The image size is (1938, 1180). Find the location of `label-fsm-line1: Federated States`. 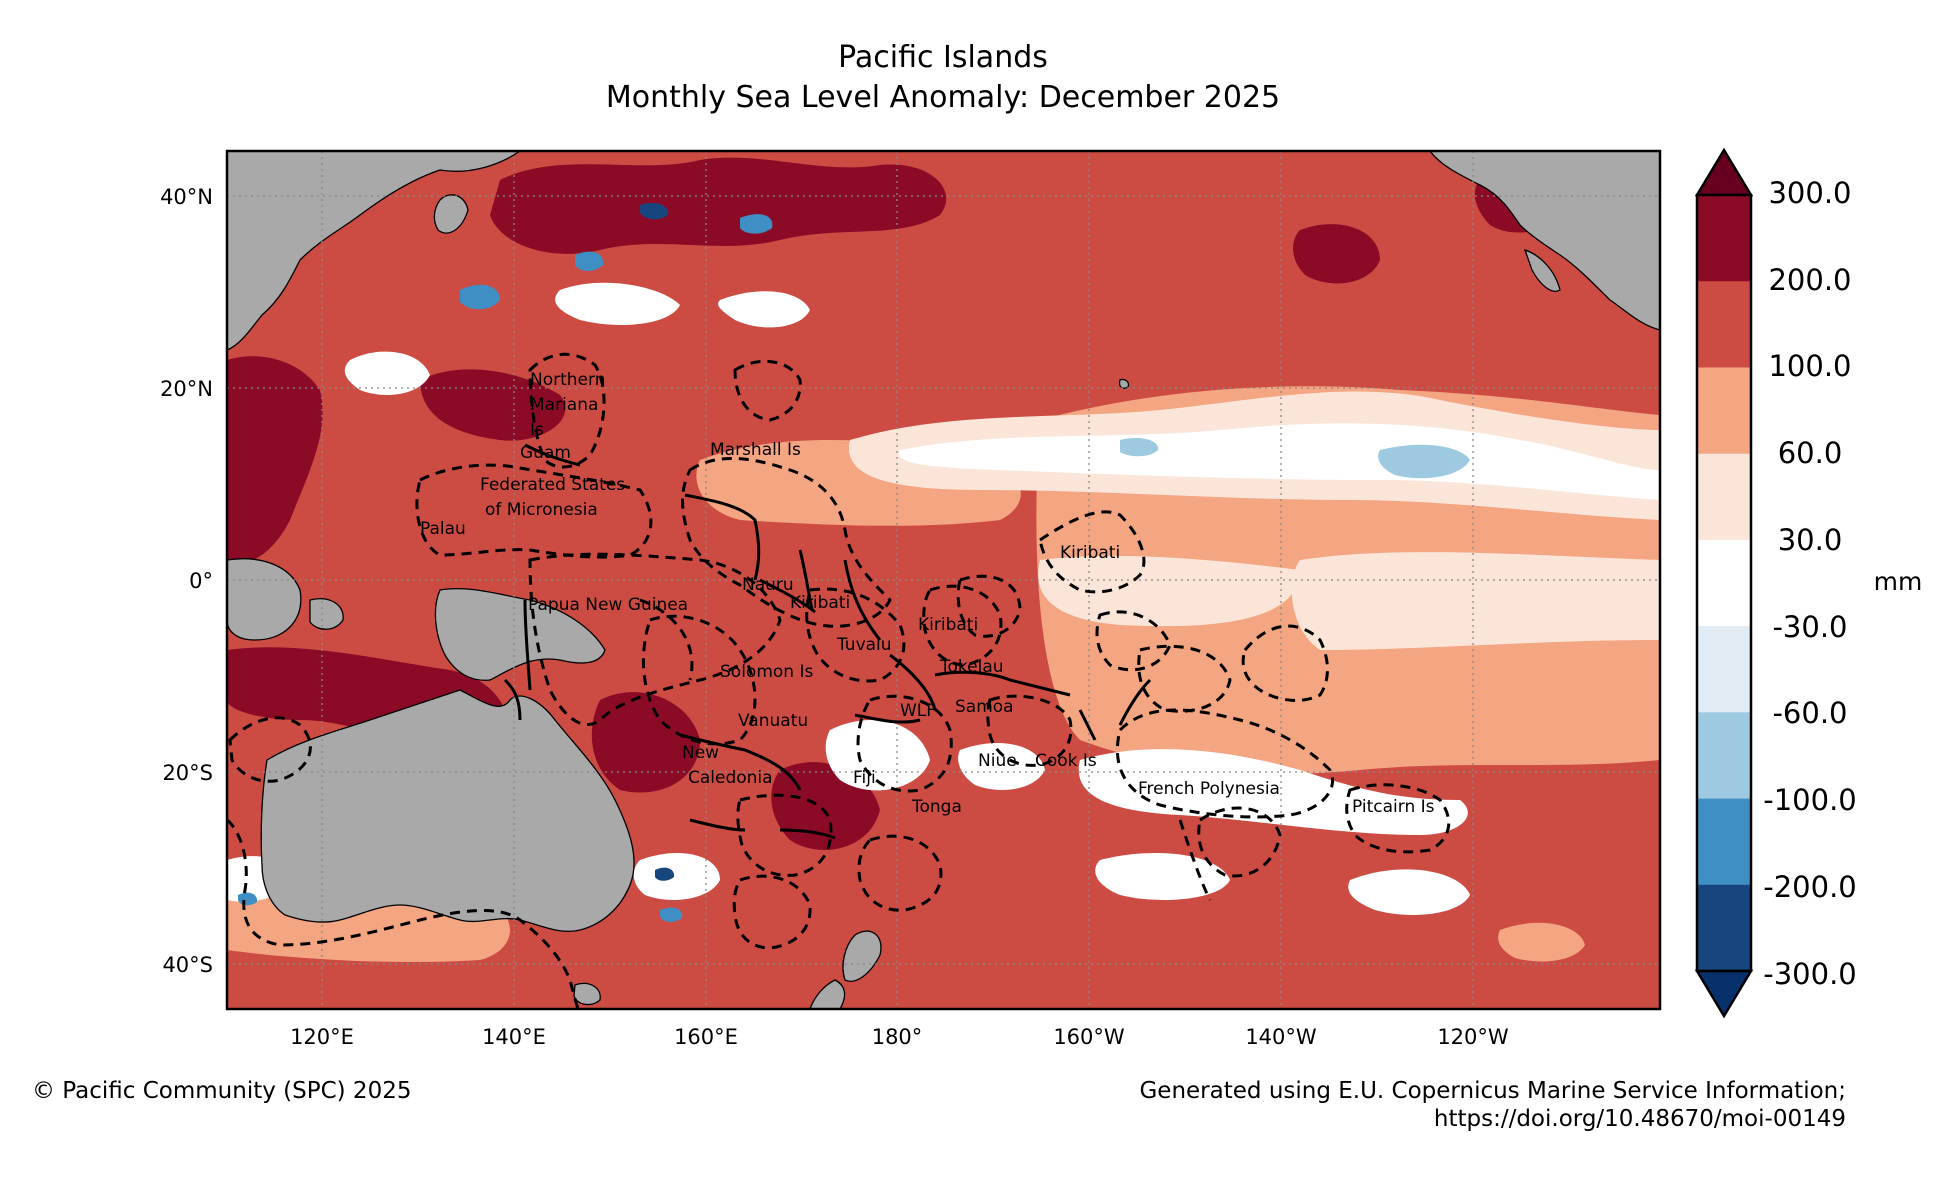

label-fsm-line1: Federated States is located at coordinates (552, 485).